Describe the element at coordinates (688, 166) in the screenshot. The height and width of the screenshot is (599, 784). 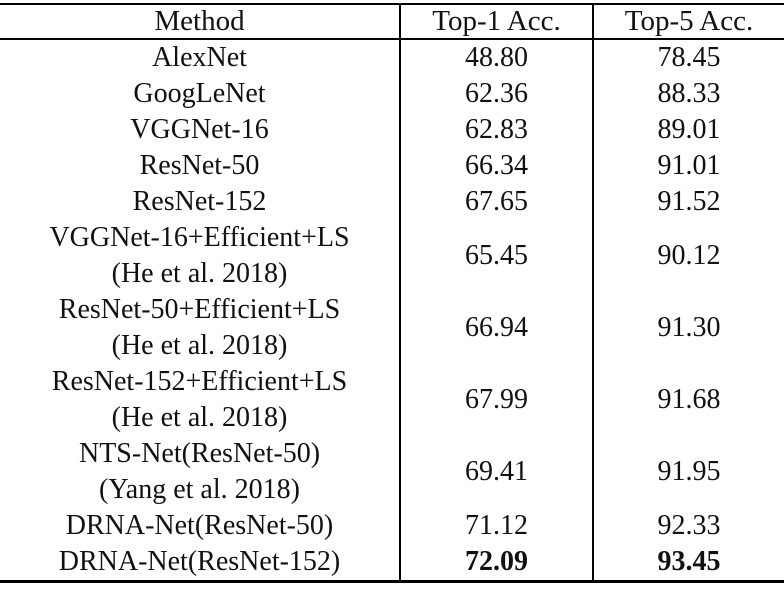
I see `top5-acc-cell: 91.01` at that location.